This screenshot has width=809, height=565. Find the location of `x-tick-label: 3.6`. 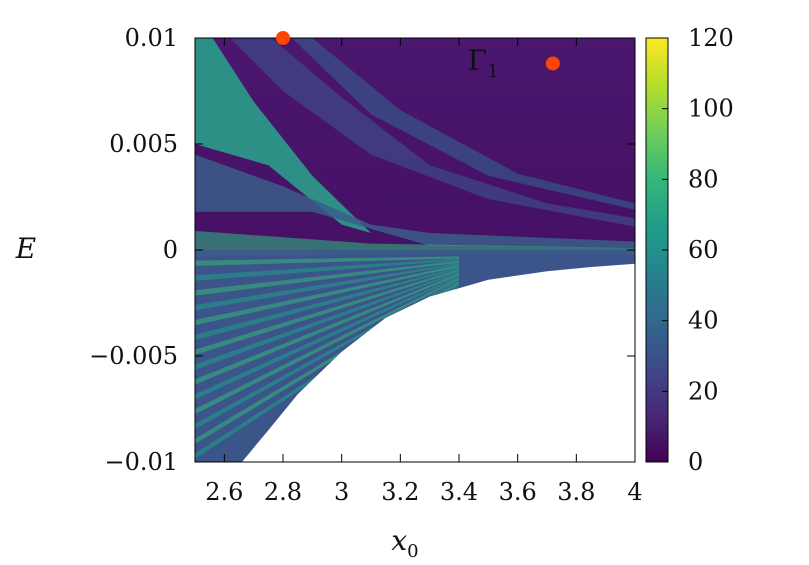

x-tick-label: 3.6 is located at coordinates (518, 492).